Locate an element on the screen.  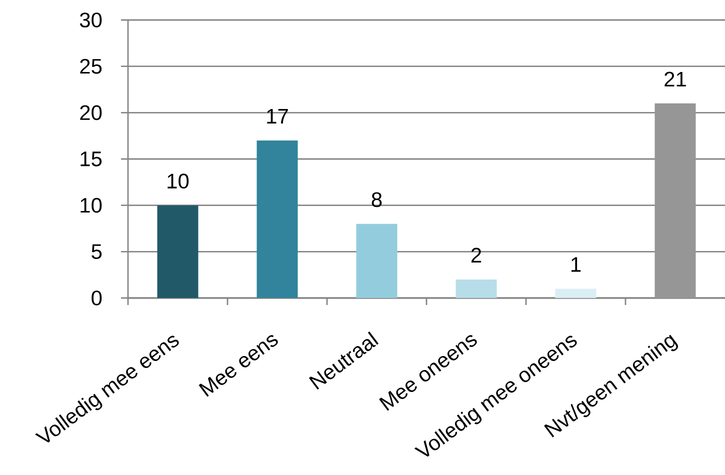
y-tick-label: 25 is located at coordinates (91, 66).